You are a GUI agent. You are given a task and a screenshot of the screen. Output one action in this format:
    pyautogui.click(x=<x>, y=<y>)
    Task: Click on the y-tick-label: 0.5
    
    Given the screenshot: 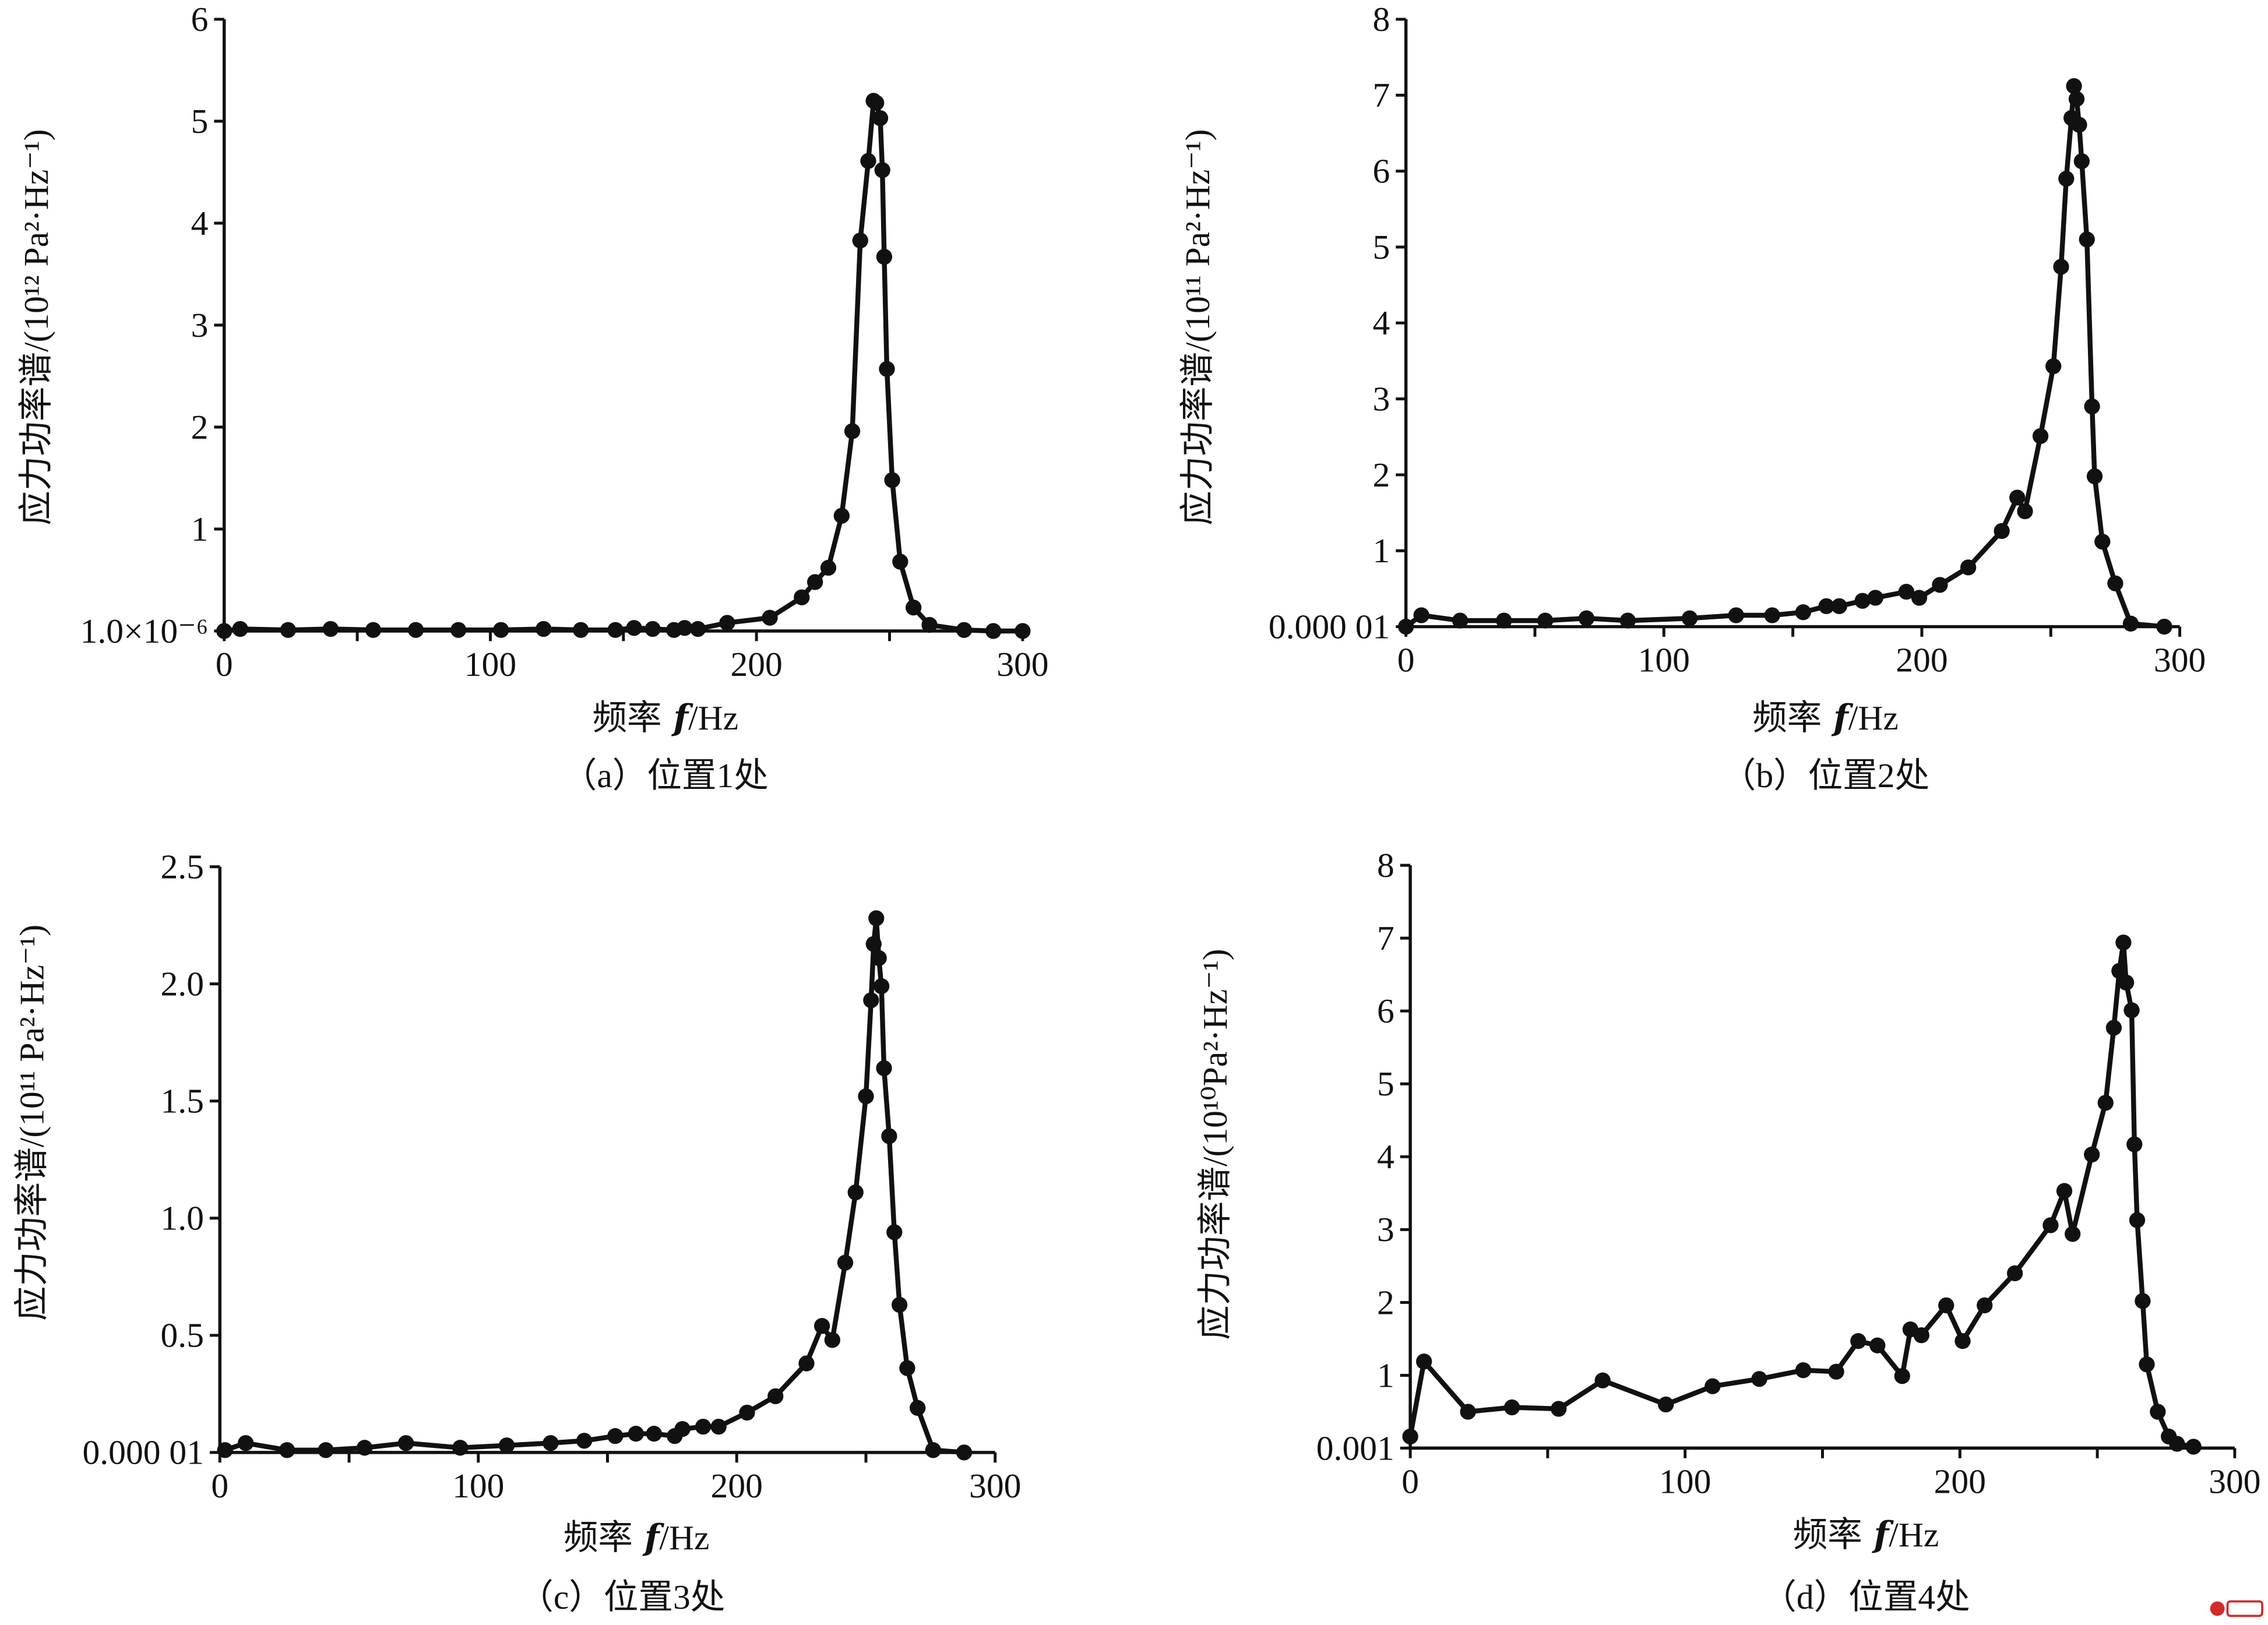 What is the action you would take?
    pyautogui.click(x=183, y=1335)
    